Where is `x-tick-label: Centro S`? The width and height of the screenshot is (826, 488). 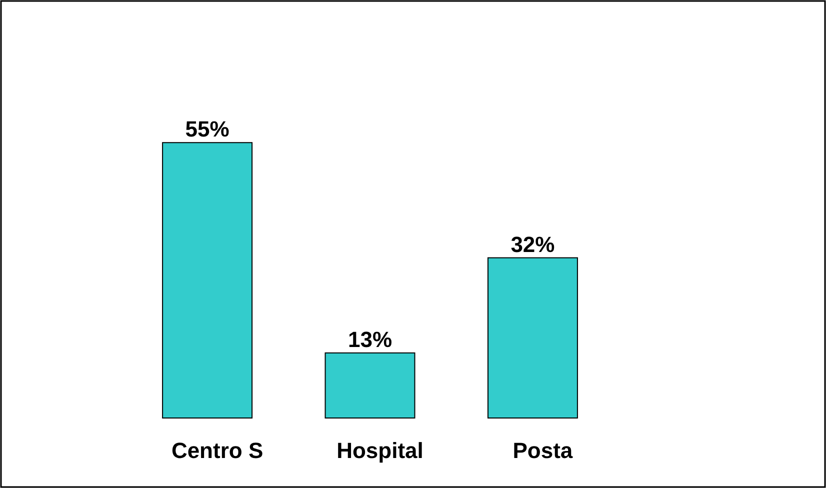 x-tick-label: Centro S is located at coordinates (217, 450).